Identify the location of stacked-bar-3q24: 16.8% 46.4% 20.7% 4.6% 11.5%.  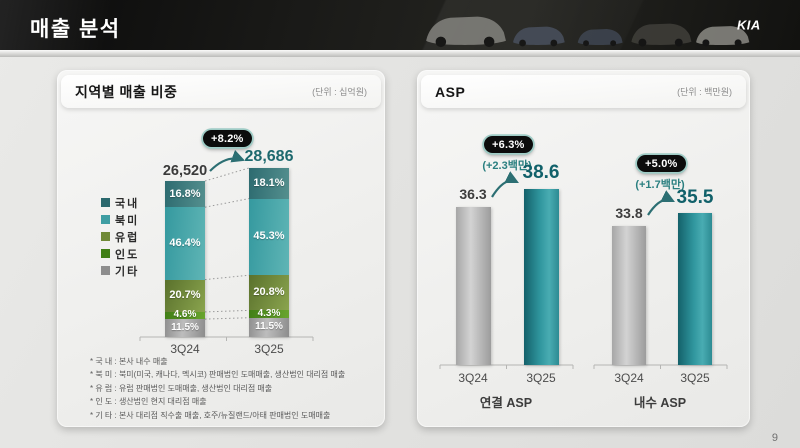
(185, 259).